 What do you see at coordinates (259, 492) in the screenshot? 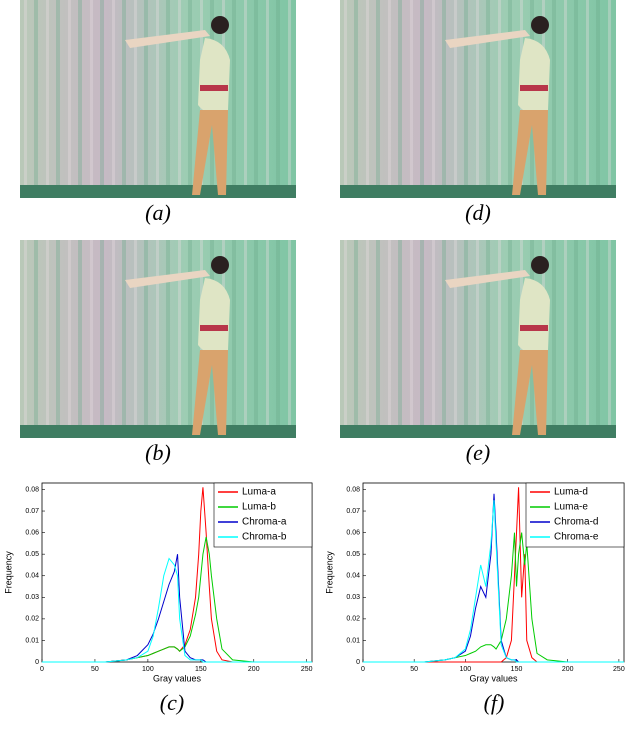
I see `legend-label: Luma-a` at bounding box center [259, 492].